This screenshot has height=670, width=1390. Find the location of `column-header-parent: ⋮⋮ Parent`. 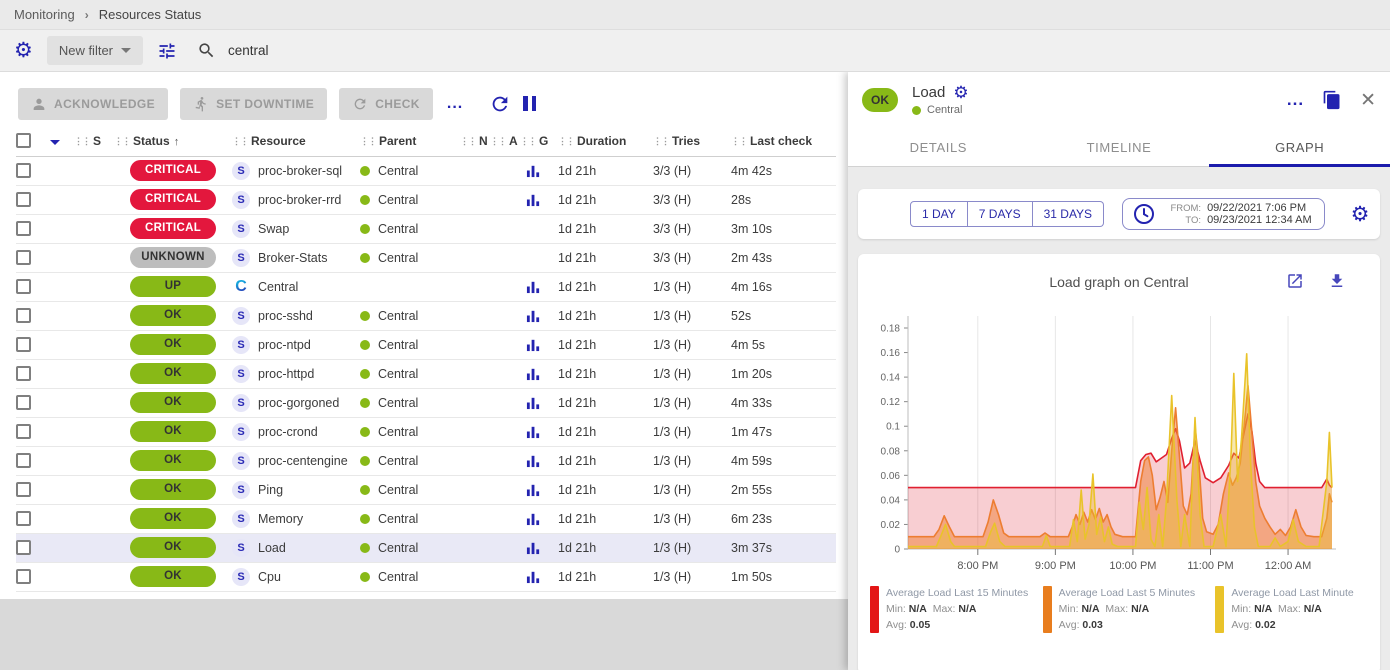

column-header-parent: ⋮⋮ Parent is located at coordinates (410, 141).